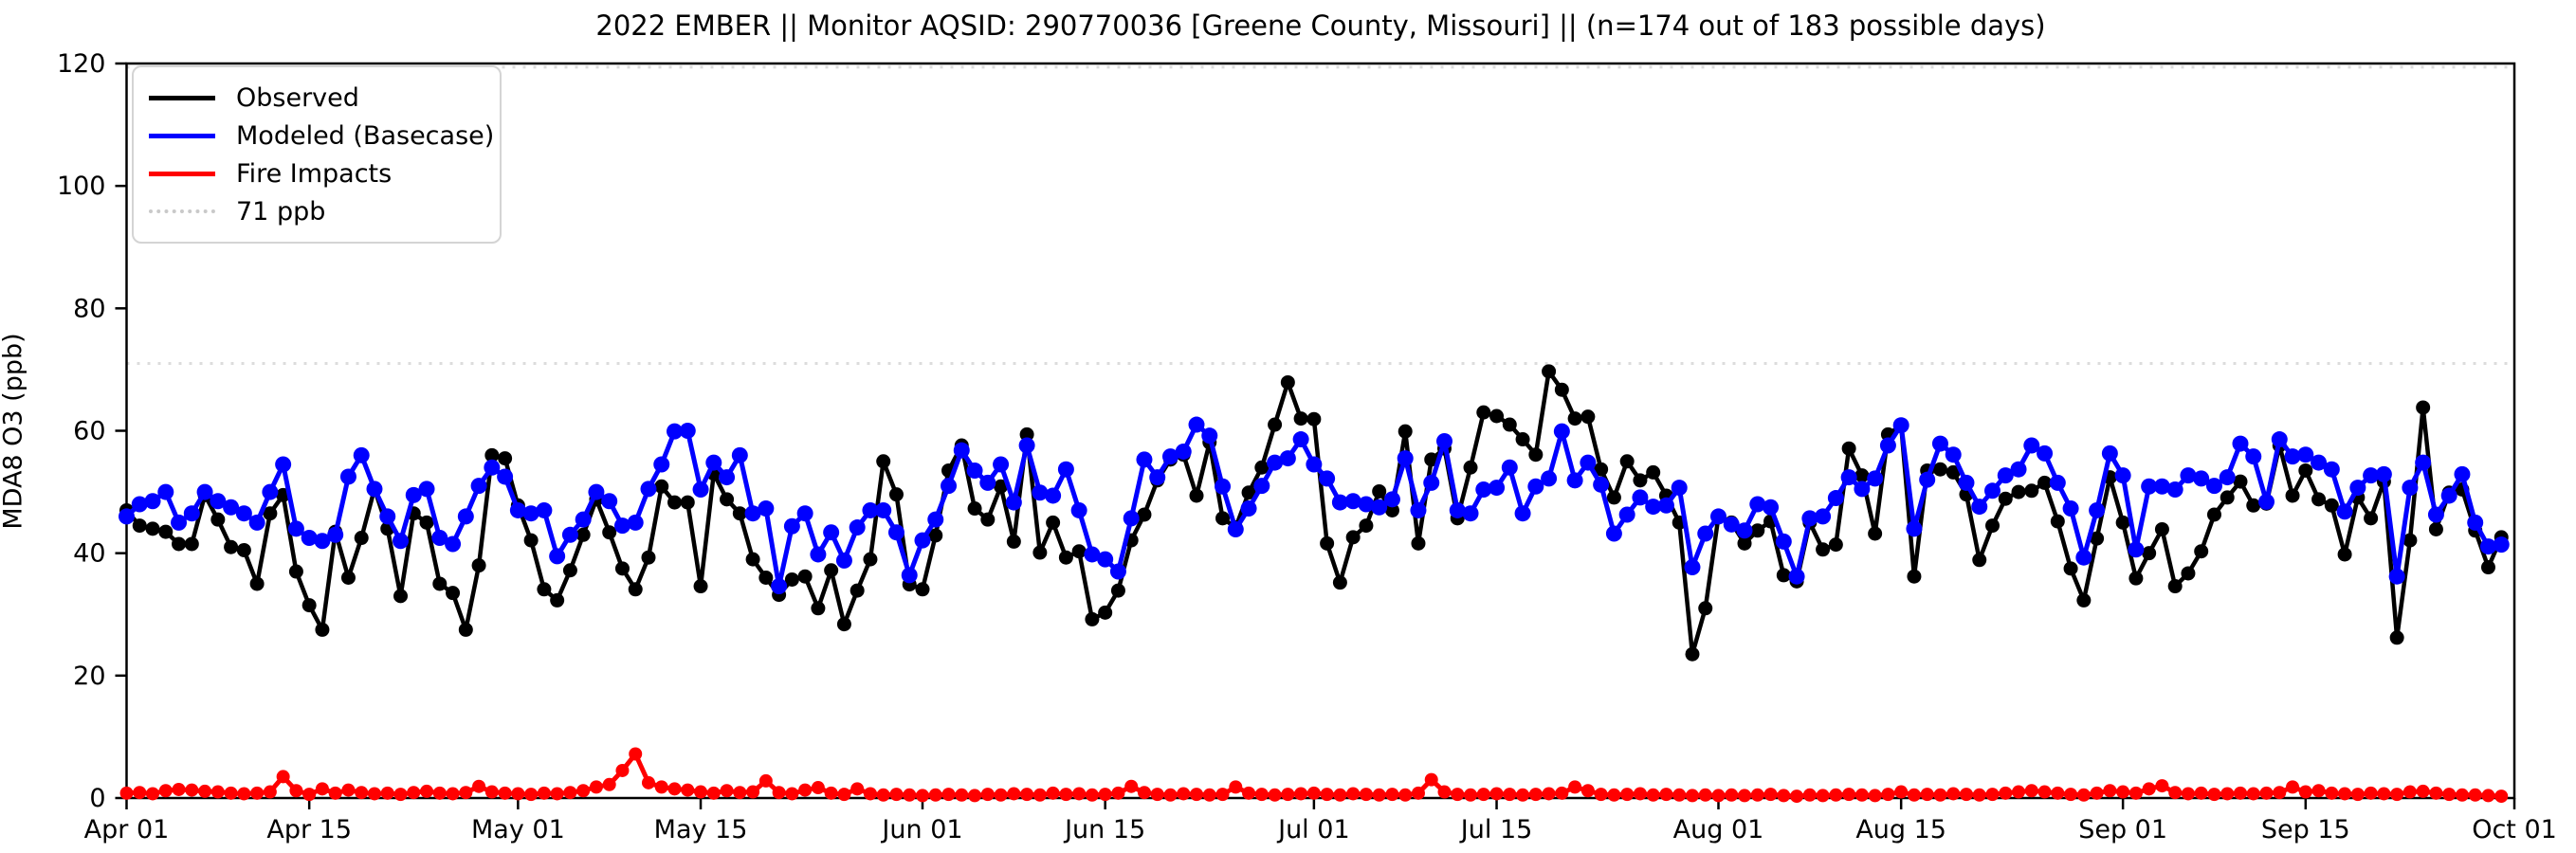 The height and width of the screenshot is (853, 2576). I want to click on x-tick-label: Sep 01, so click(2122, 829).